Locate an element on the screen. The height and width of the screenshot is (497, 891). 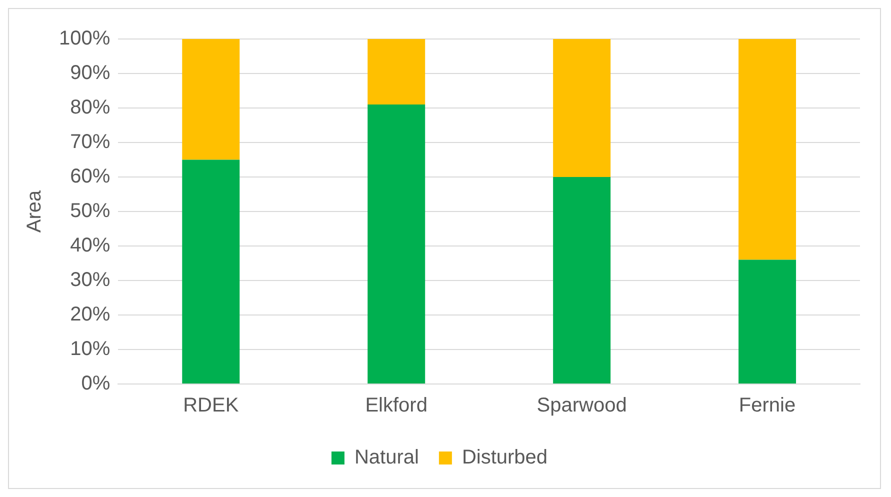
legend-label: Disturbed is located at coordinates (505, 457).